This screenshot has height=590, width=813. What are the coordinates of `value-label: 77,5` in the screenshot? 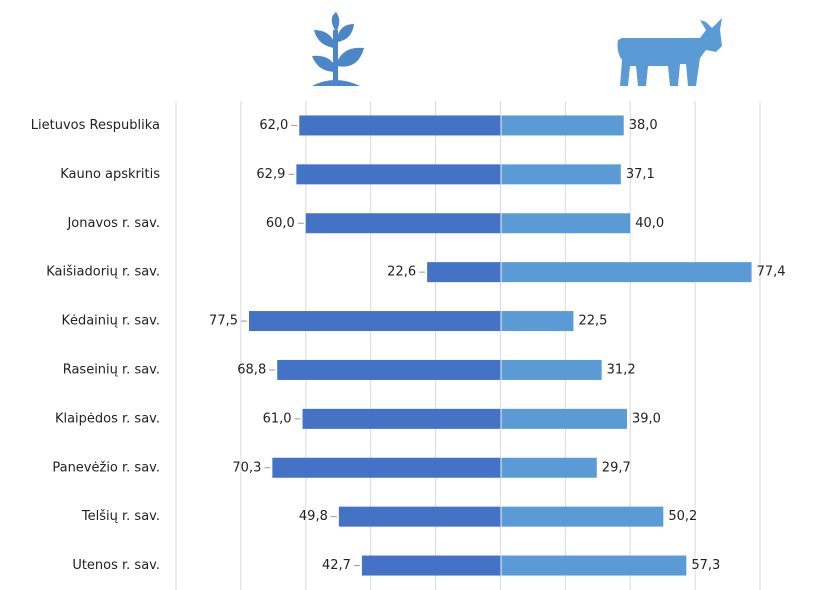 It's located at (223, 321).